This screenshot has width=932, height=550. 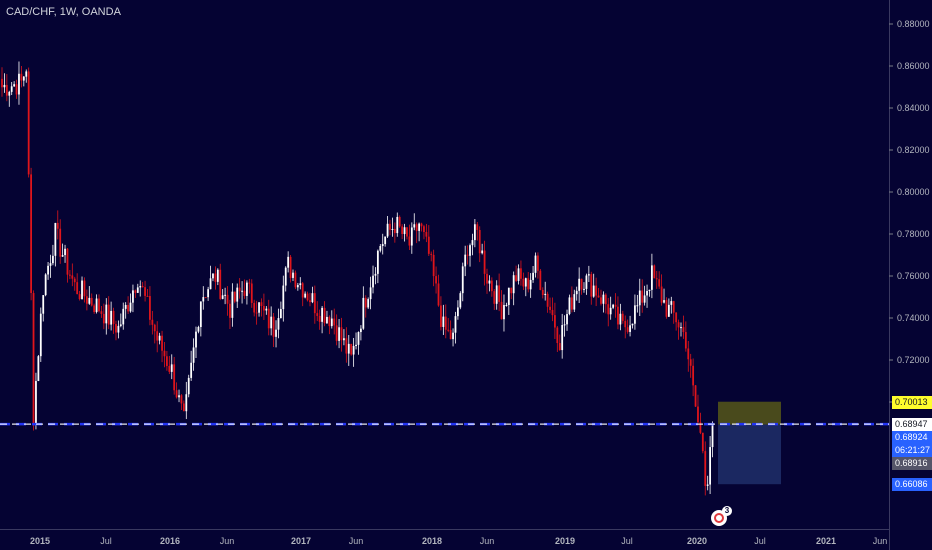 What do you see at coordinates (63, 12) in the screenshot?
I see `chart-title: CAD/CHF, 1W, OANDA` at bounding box center [63, 12].